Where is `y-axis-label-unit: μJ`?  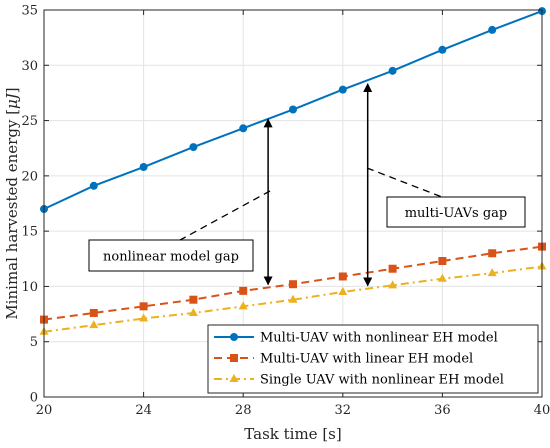 y-axis-label-unit: μJ is located at coordinates (12, 100).